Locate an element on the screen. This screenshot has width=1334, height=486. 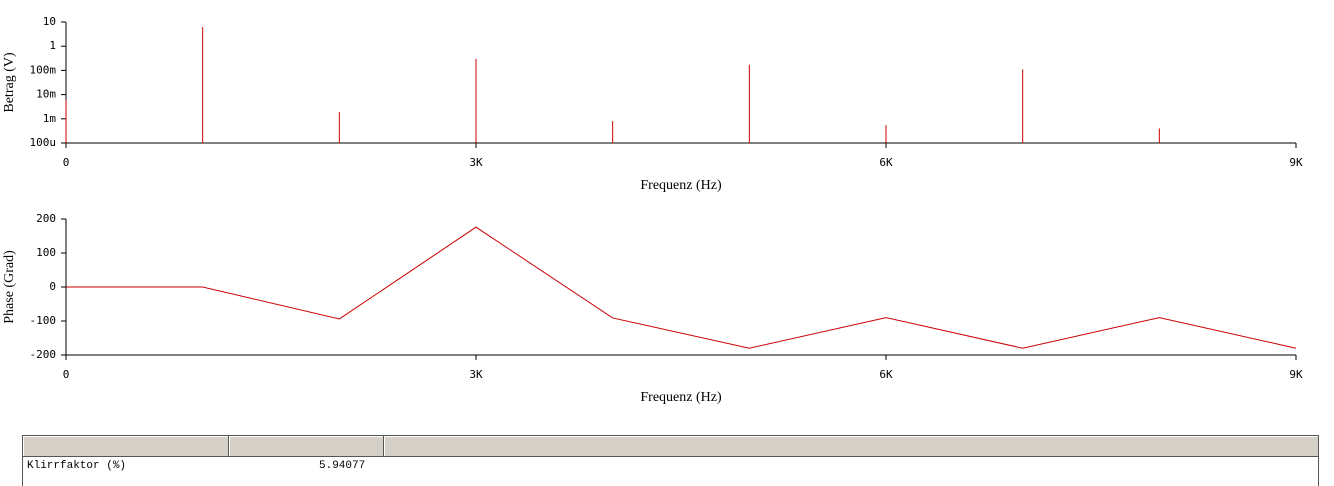
y-axis-title: Betrag (V) is located at coordinates (9, 82).